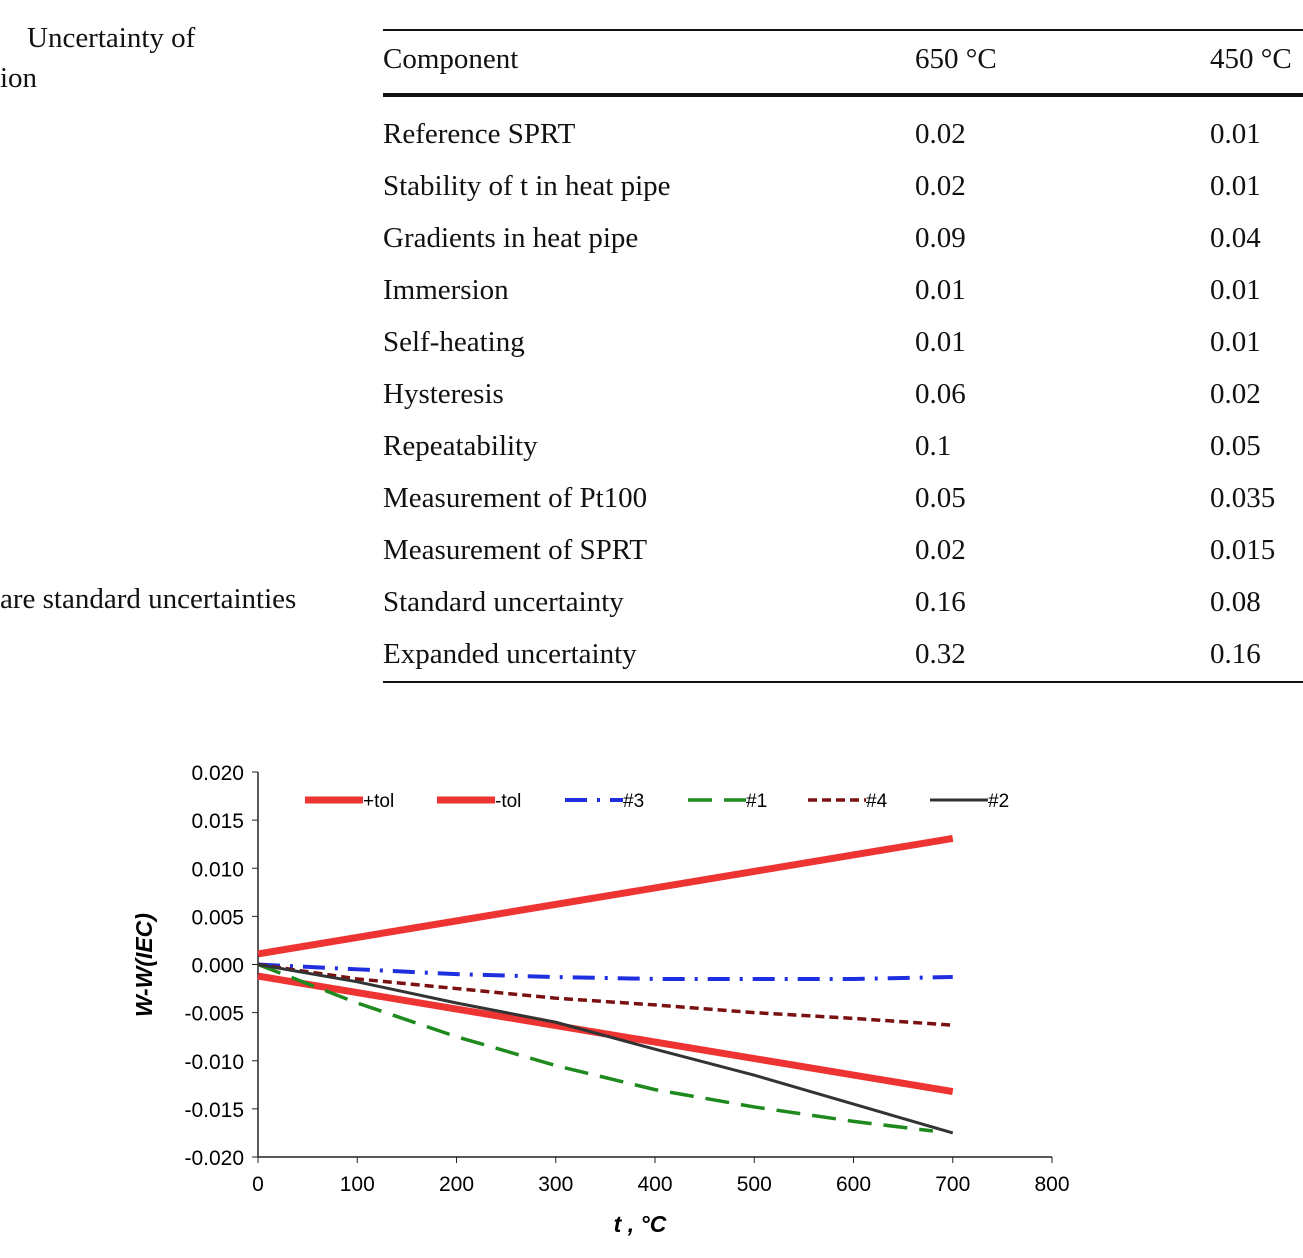  I want to click on table-cell-component: Repeatability, so click(460, 446).